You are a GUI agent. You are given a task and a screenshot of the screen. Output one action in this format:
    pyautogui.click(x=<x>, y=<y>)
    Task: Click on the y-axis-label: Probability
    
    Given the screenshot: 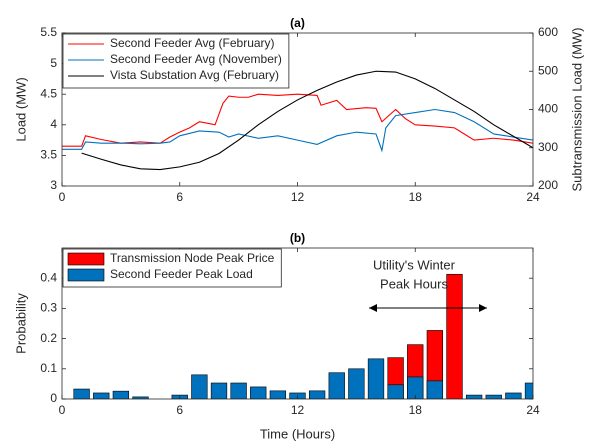 What is the action you would take?
    pyautogui.click(x=20, y=323)
    